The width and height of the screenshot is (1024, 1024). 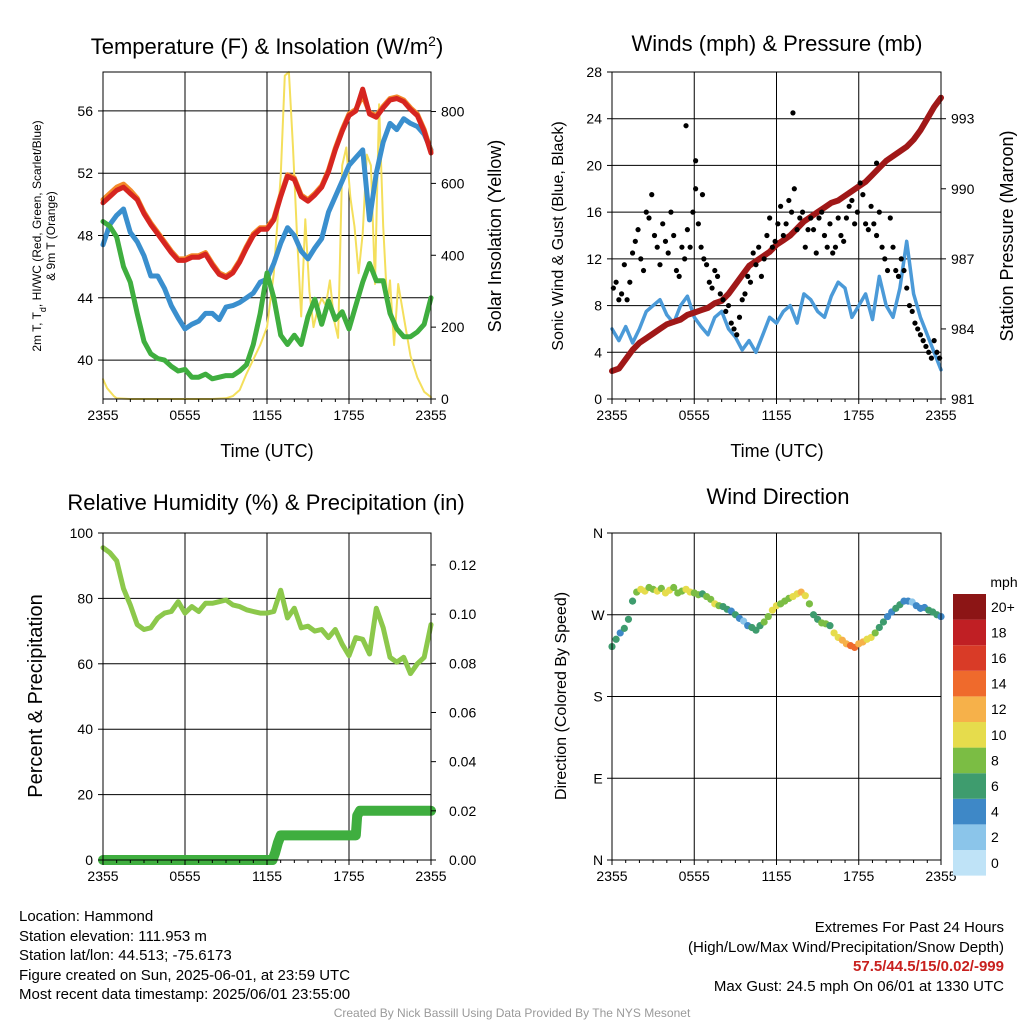 I want to click on station-latlon: Station lat/lon: 44.513; -75.6173, so click(x=125, y=955).